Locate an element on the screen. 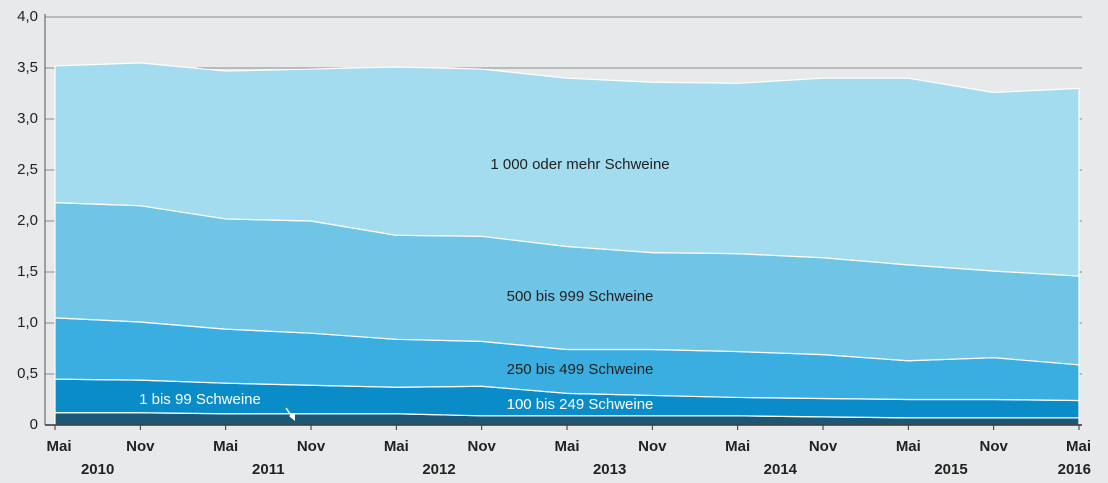 This screenshot has width=1108, height=483. y-tick-label: 2,0 is located at coordinates (27, 220).